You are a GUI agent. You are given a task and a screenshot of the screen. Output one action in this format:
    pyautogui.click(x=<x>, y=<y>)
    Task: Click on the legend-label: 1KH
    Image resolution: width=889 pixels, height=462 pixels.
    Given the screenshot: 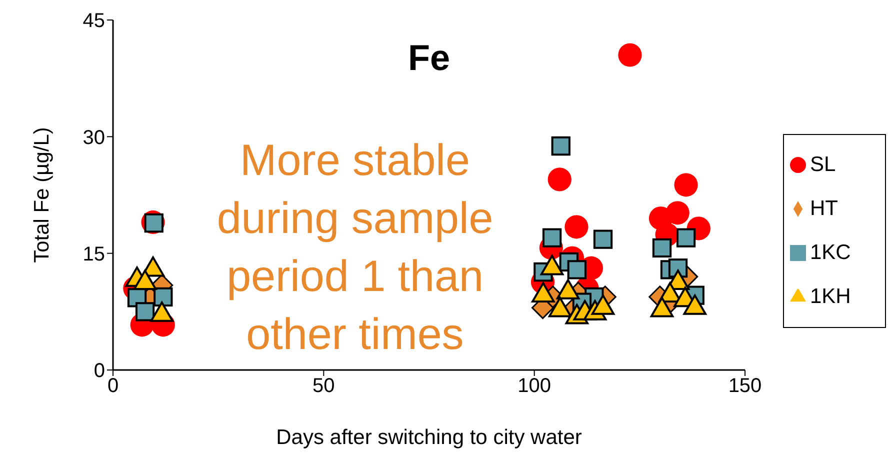 What is the action you would take?
    pyautogui.click(x=830, y=296)
    